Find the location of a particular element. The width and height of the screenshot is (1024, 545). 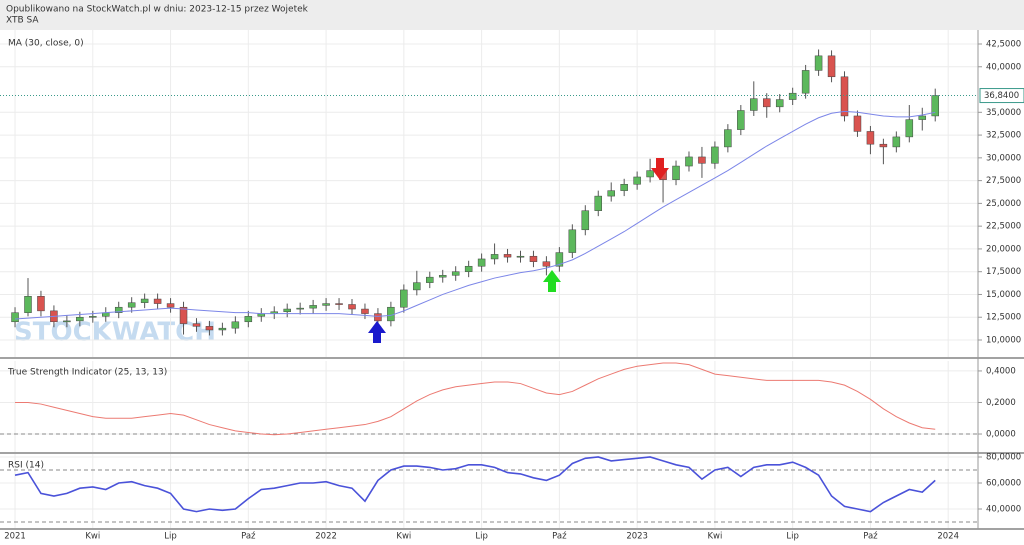

y-tick-label: 35,0000 is located at coordinates (1003, 113).